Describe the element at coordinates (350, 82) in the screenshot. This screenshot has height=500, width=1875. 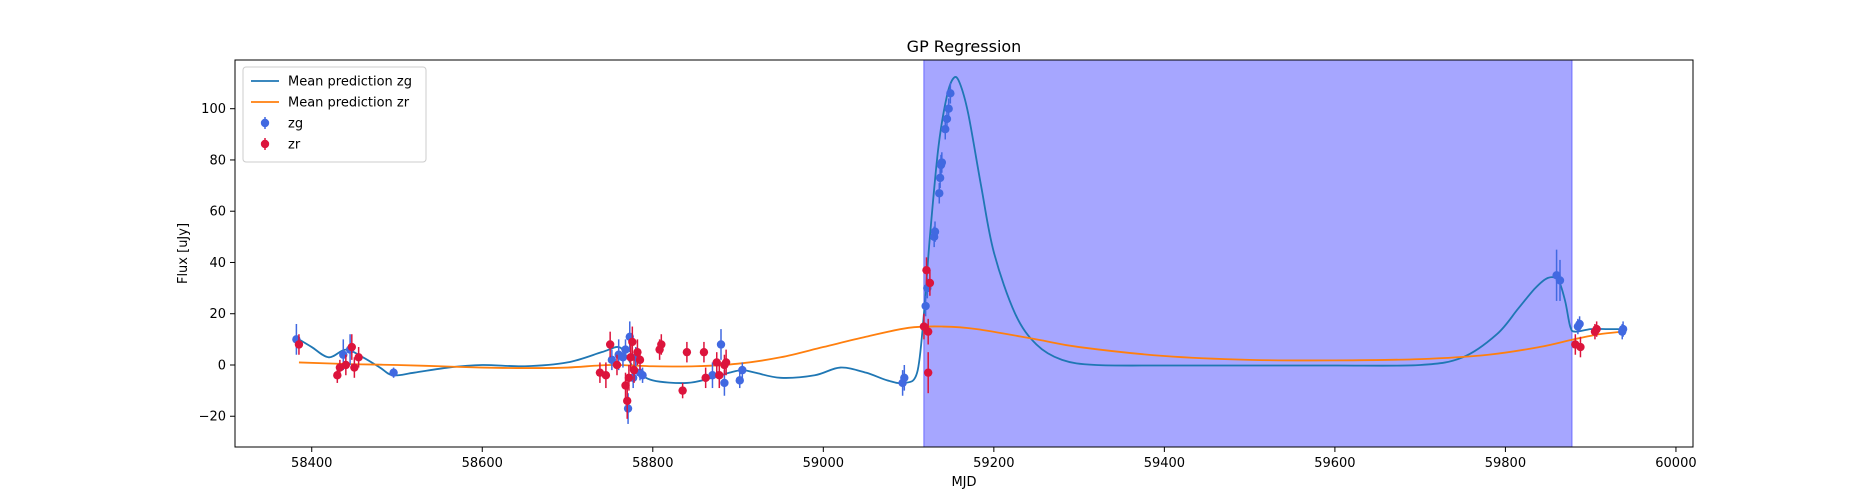
I see `legend-label: Mean prediction zg` at that location.